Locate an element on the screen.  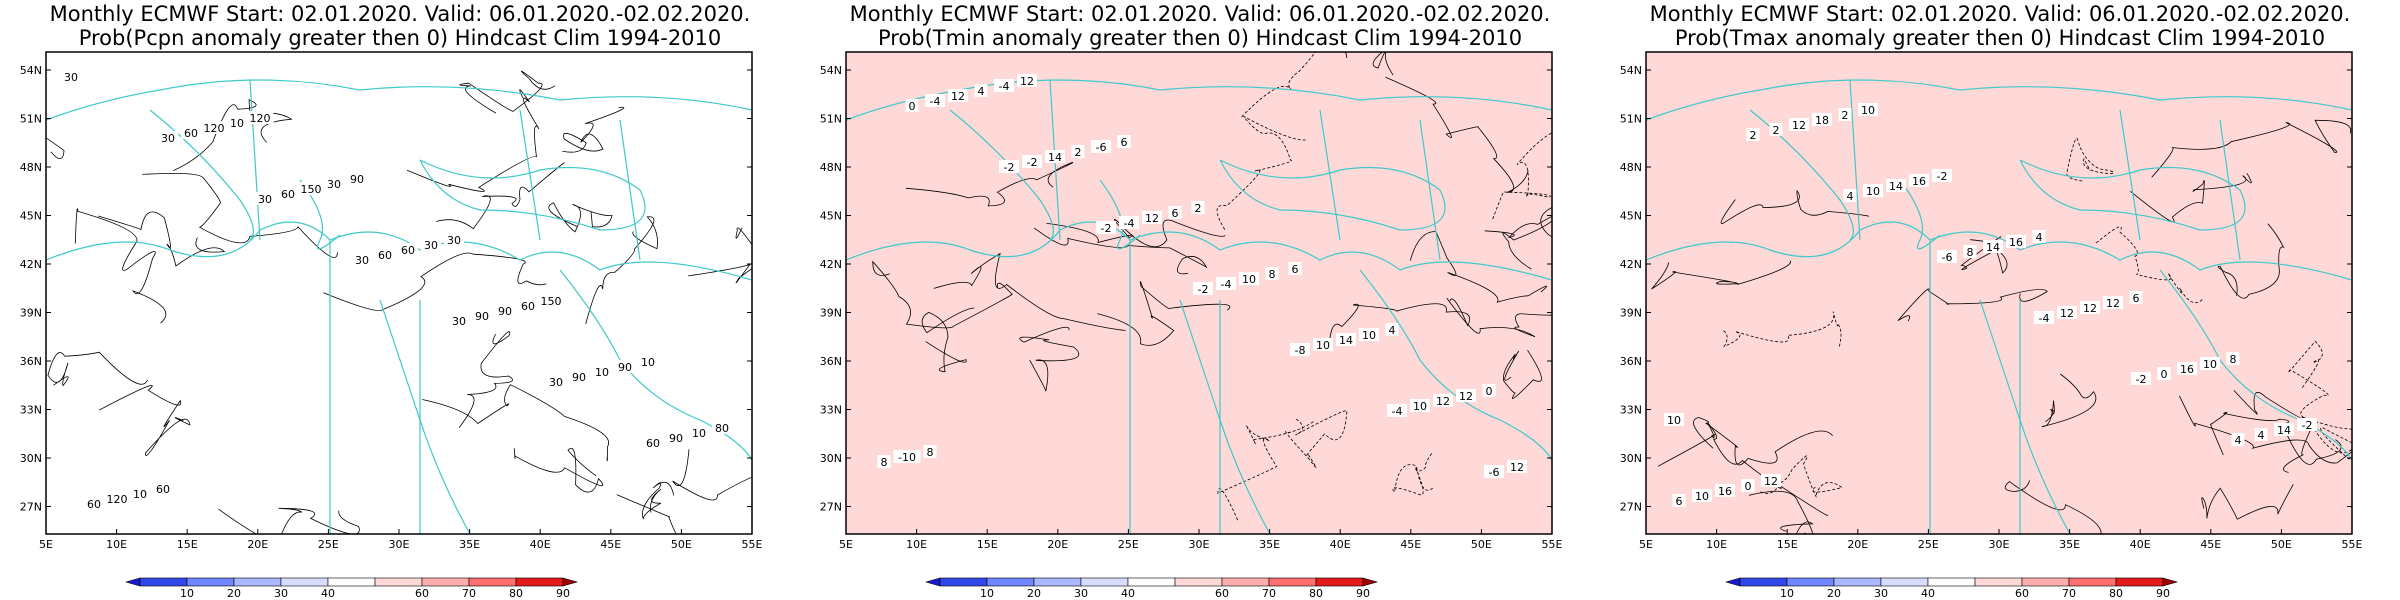
contour-label: -8 is located at coordinates (1300, 350).